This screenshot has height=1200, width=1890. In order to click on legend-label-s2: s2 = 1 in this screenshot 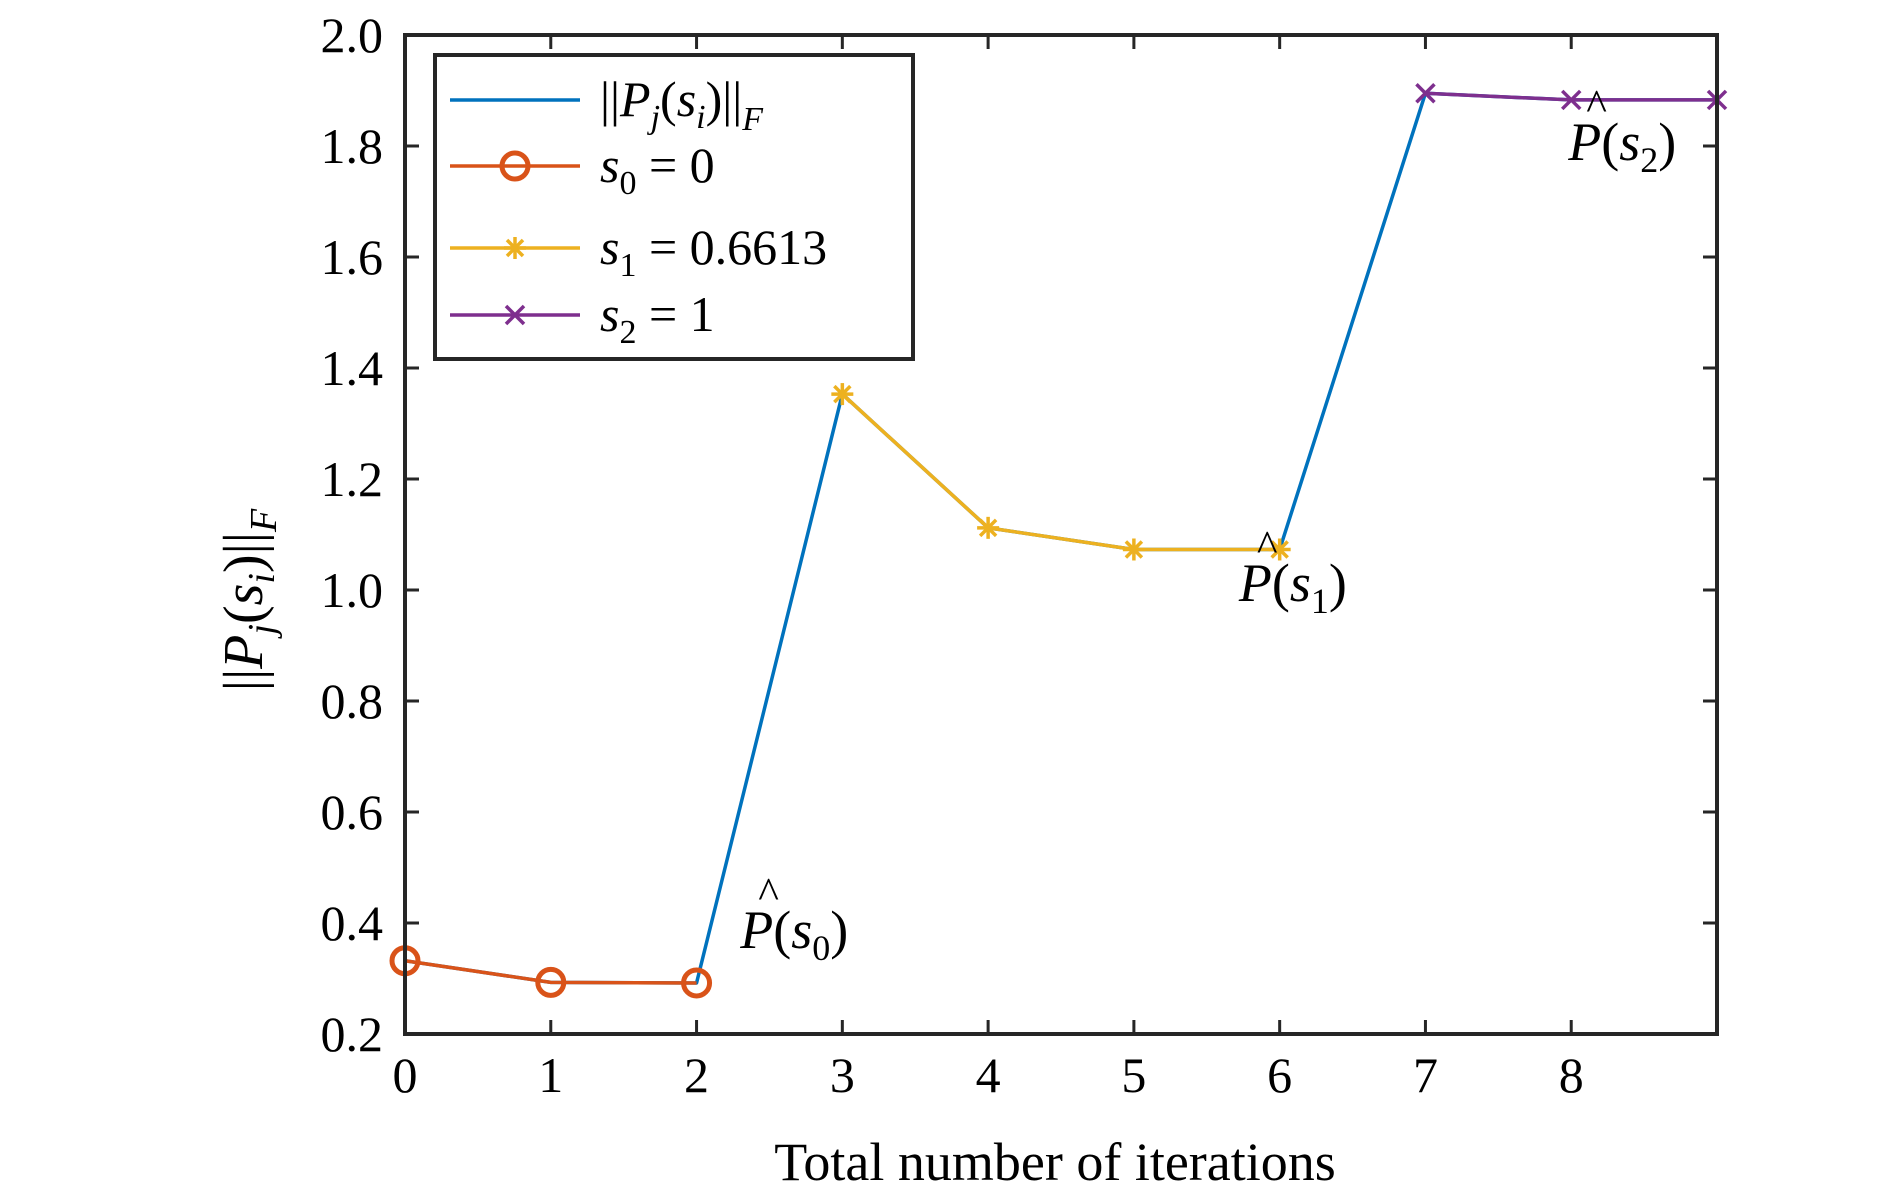, I will do `click(657, 318)`.